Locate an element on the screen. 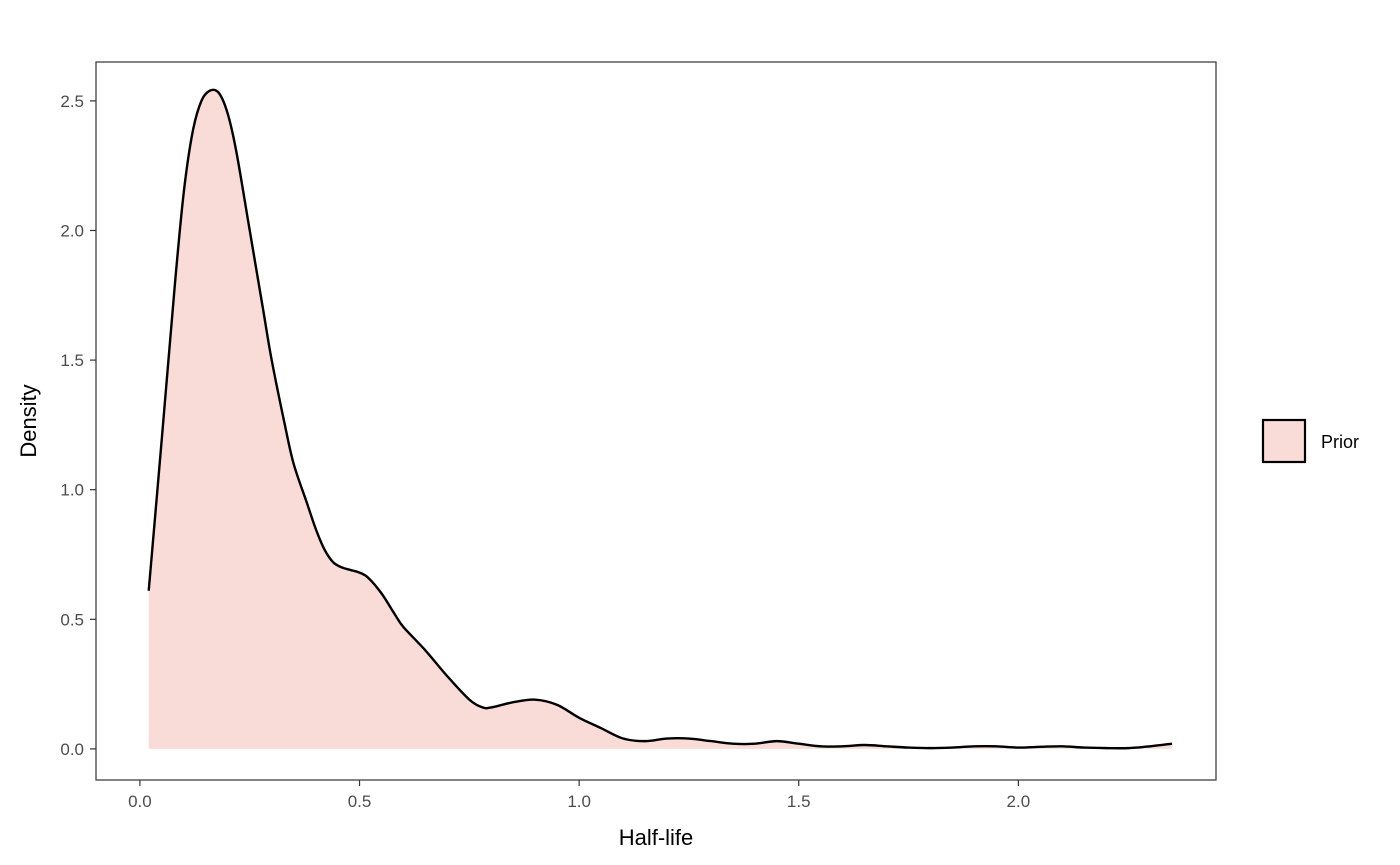 The height and width of the screenshot is (865, 1400). legend-label-prior: Prior is located at coordinates (1340, 442).